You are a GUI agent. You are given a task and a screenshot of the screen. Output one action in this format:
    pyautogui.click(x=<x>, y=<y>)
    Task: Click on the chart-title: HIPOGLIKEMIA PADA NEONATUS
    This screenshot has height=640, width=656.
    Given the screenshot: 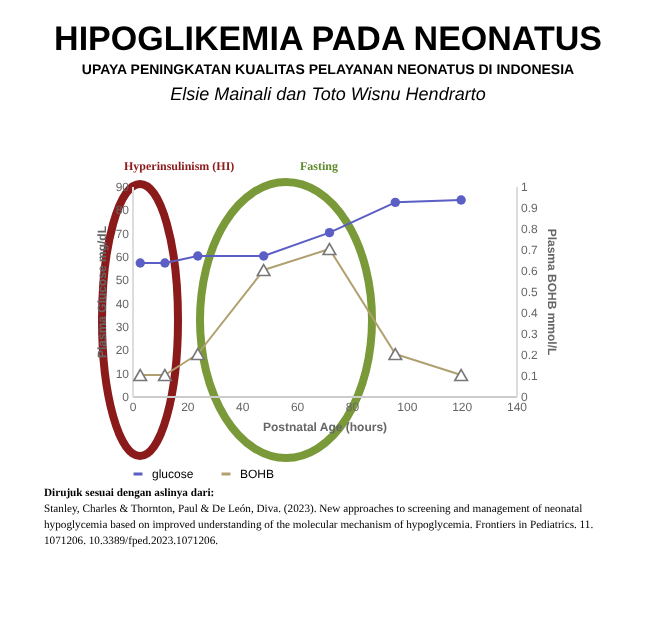 What is the action you would take?
    pyautogui.click(x=328, y=40)
    